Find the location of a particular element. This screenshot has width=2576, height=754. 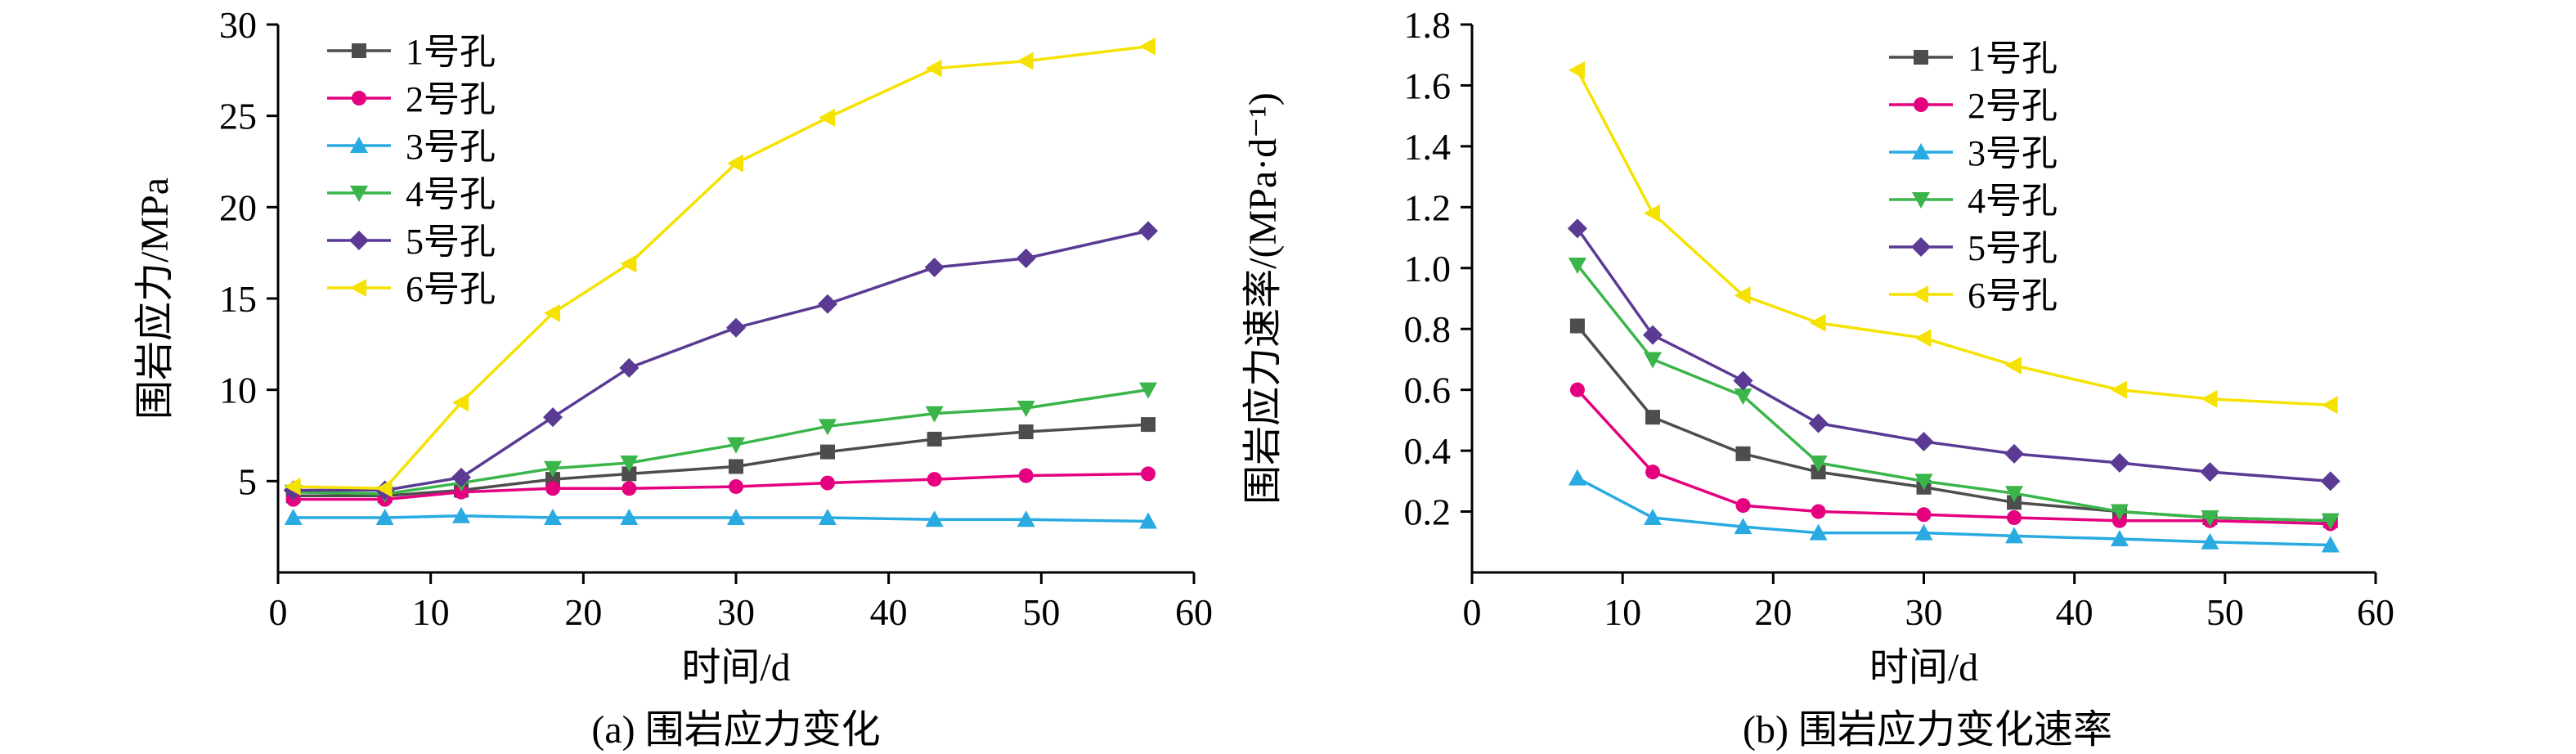

y-tick-label: 1.8 is located at coordinates (1428, 25).